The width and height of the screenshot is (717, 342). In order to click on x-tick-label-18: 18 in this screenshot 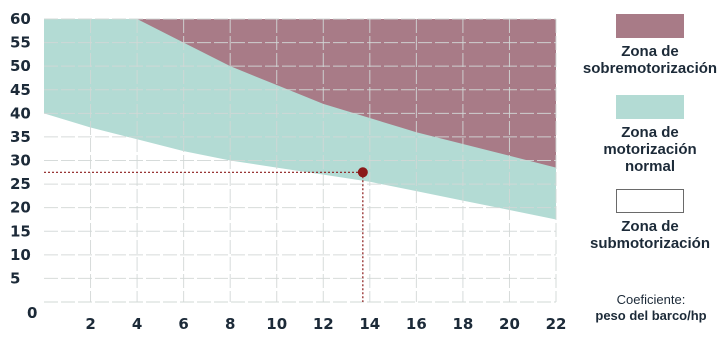, I will do `click(462, 324)`.